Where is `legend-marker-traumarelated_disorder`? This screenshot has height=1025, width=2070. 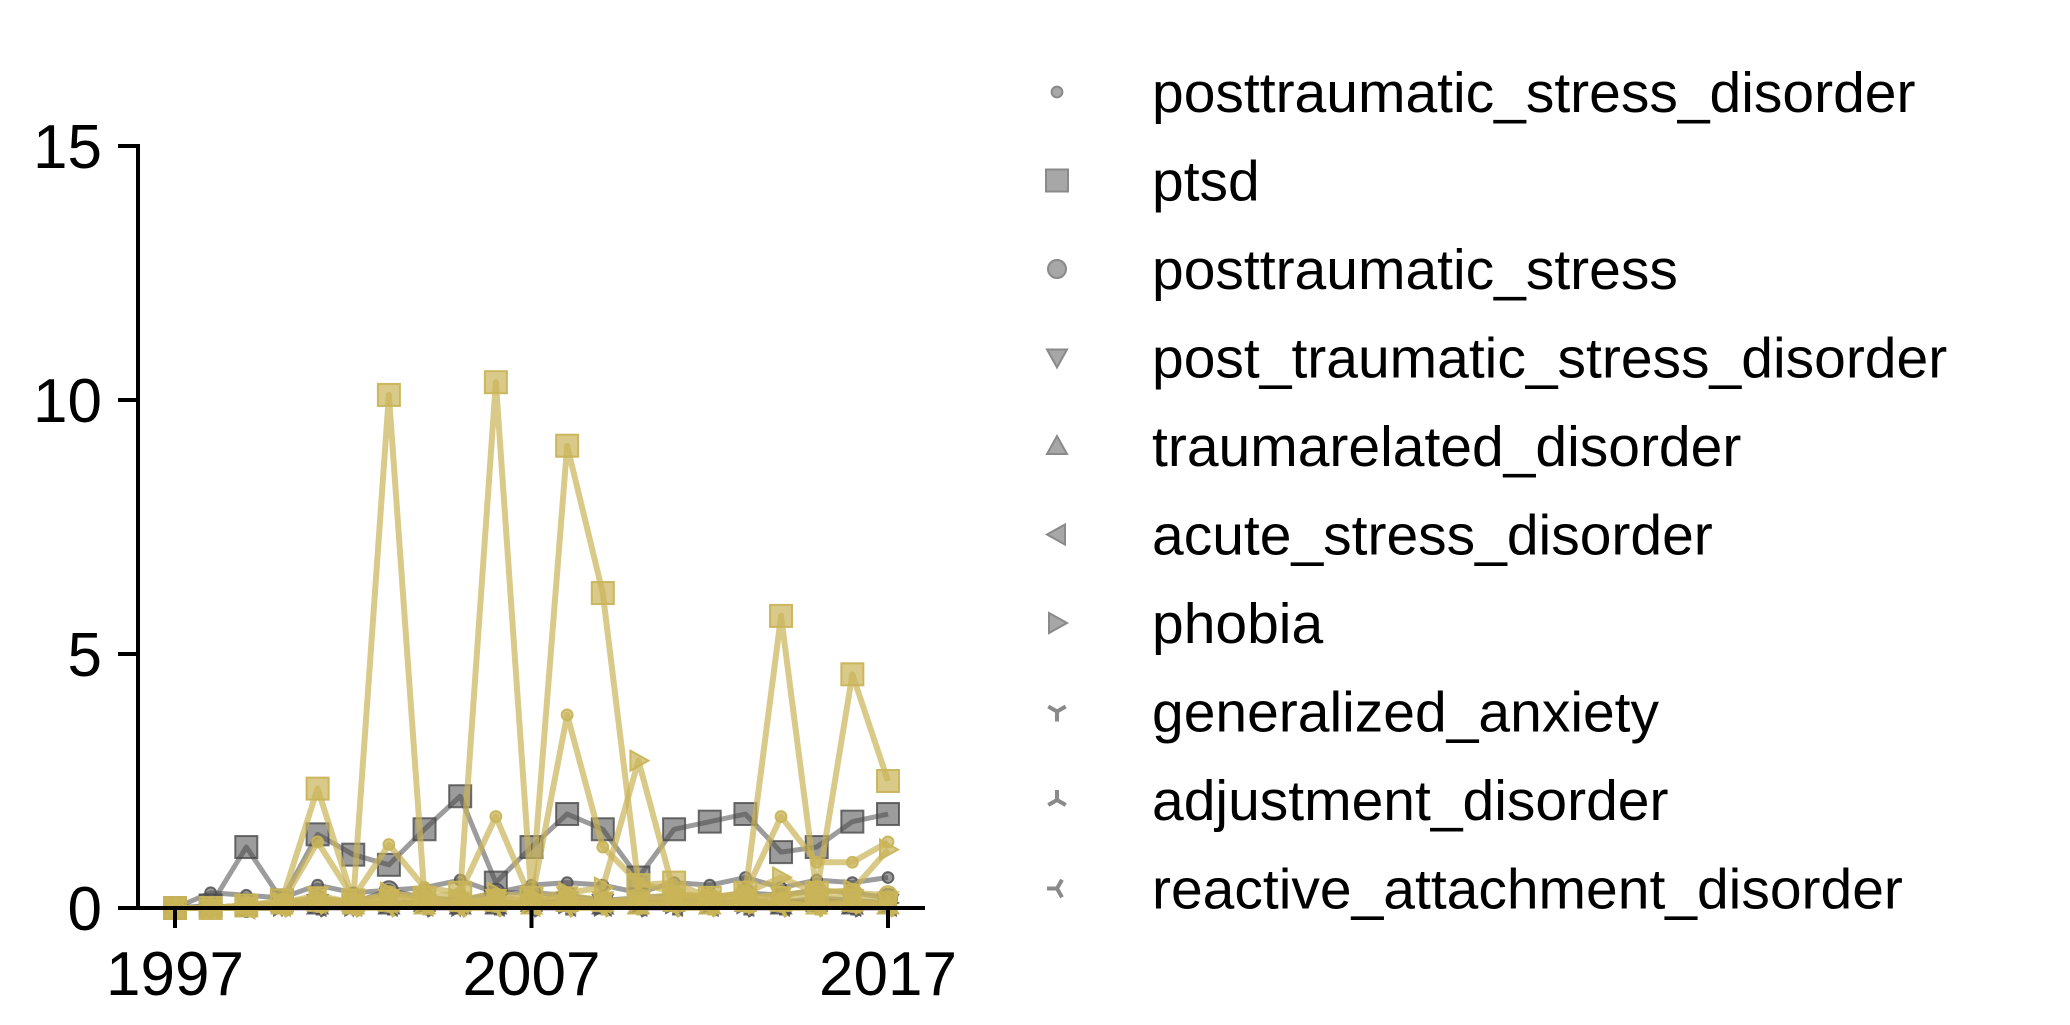
legend-marker-traumarelated_disorder is located at coordinates (1057, 444).